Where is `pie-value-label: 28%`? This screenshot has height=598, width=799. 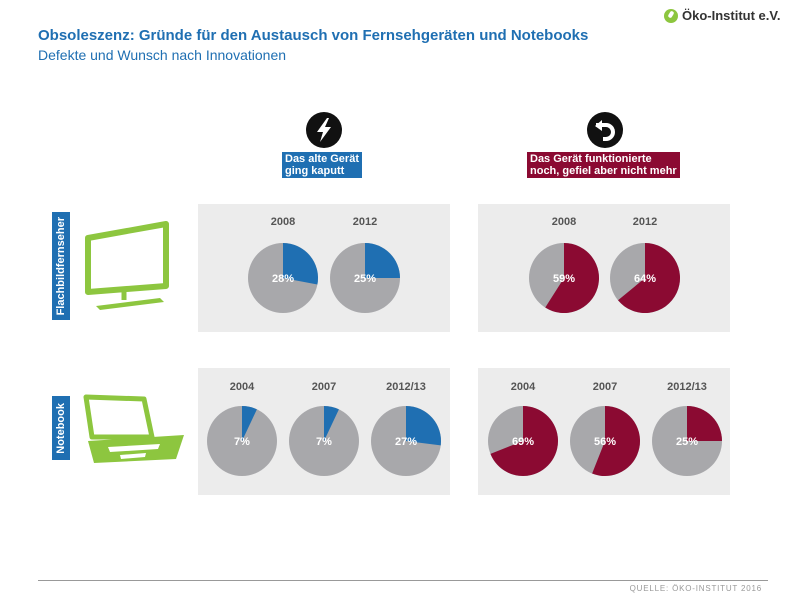
pie-value-label: 28% is located at coordinates (283, 279).